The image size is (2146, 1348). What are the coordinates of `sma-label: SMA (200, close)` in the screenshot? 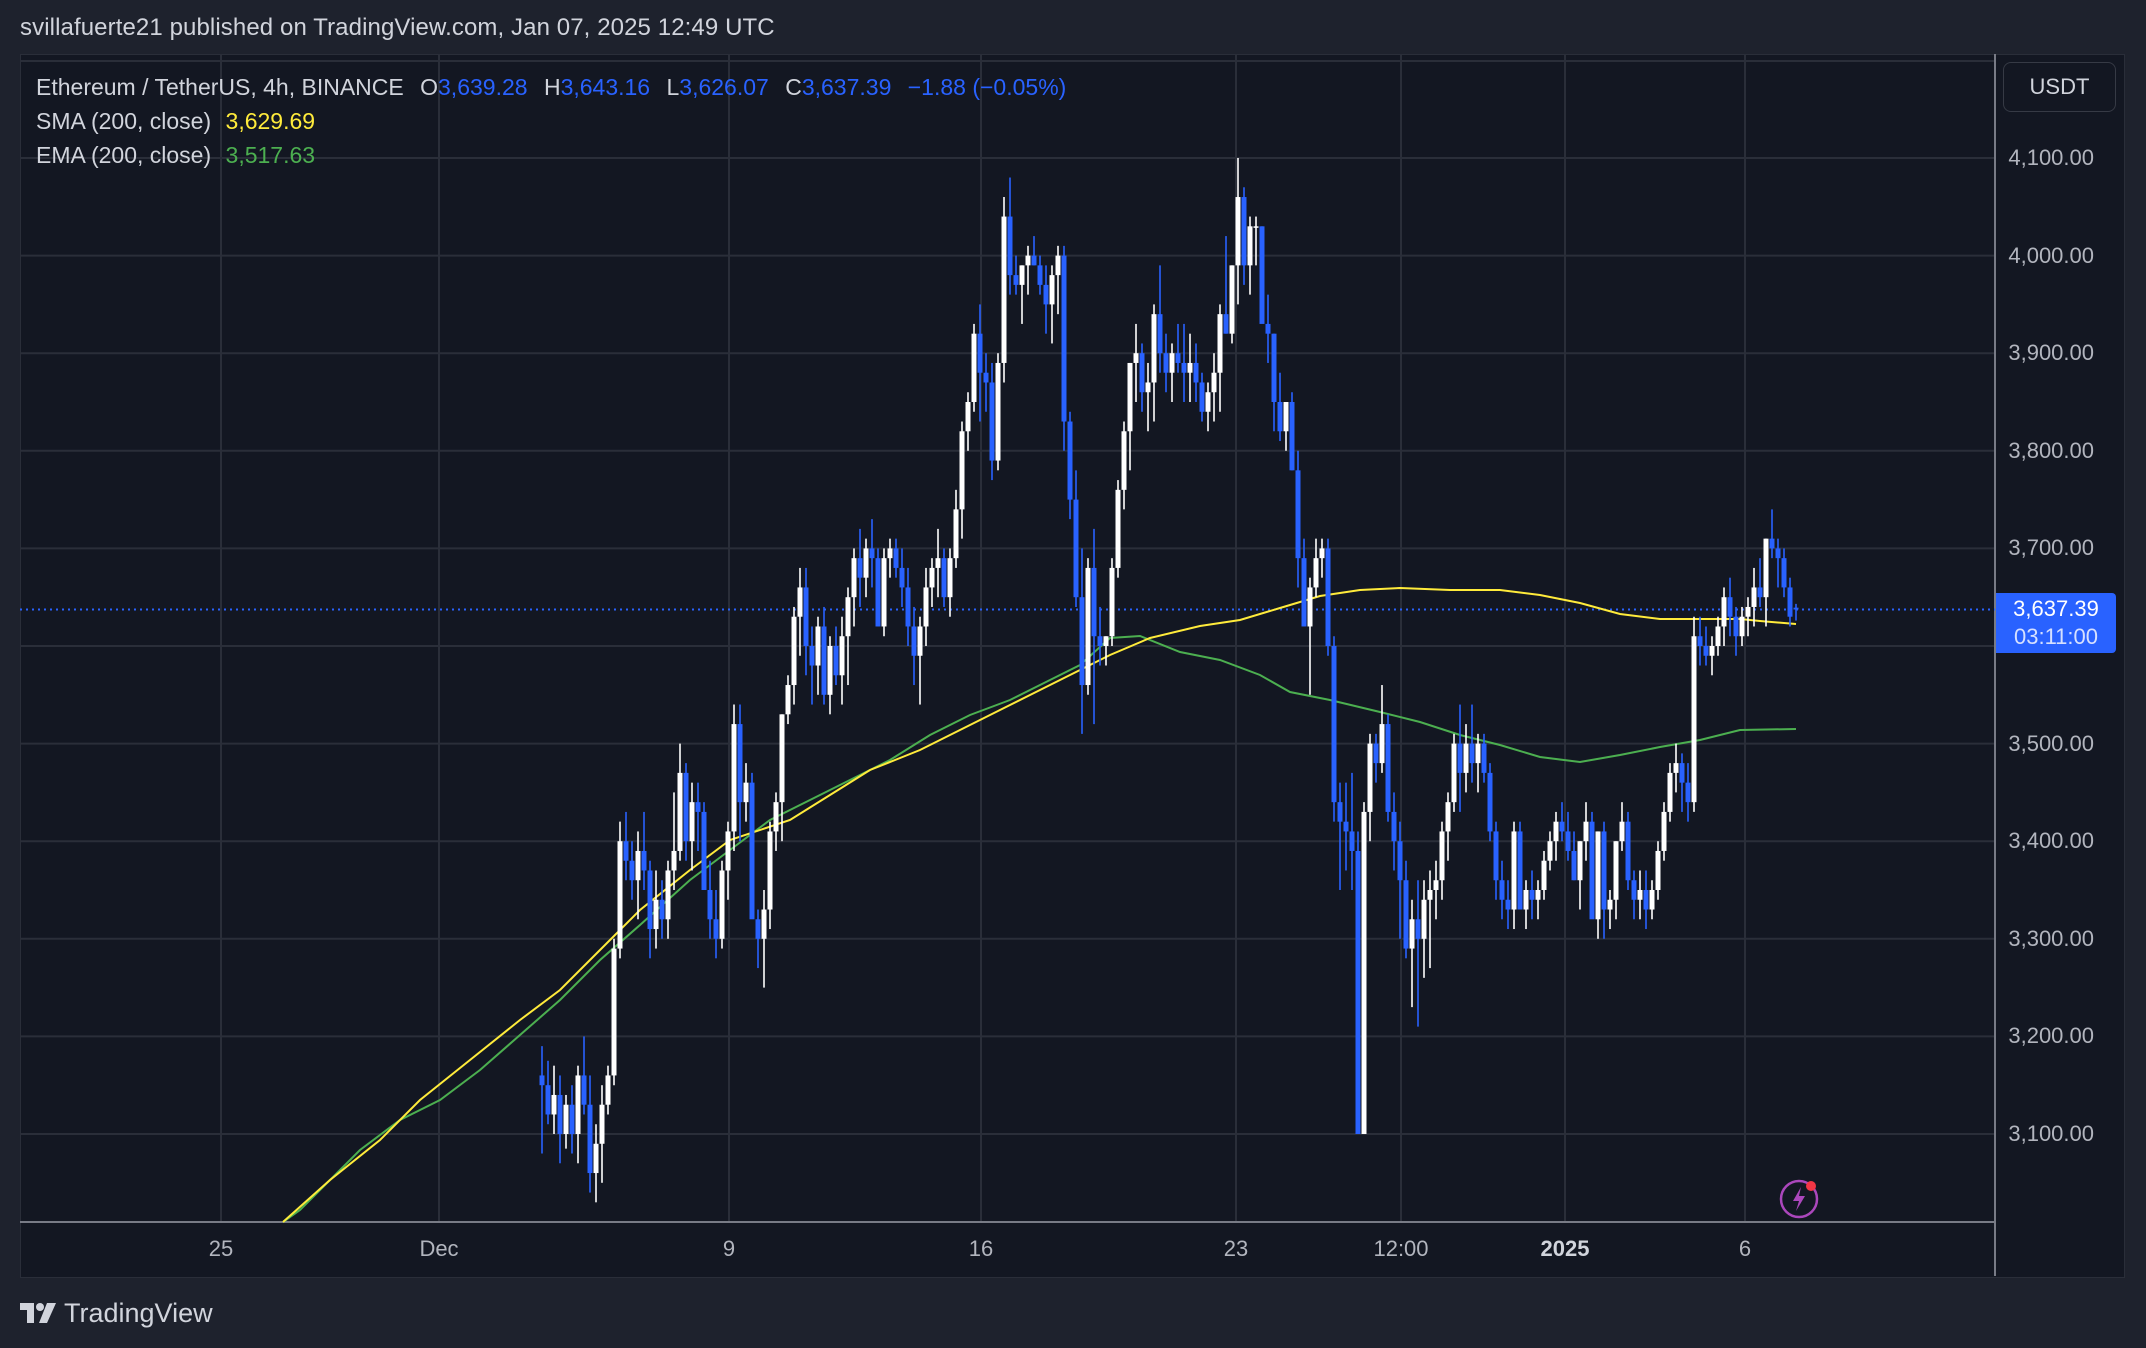 It's located at (124, 121).